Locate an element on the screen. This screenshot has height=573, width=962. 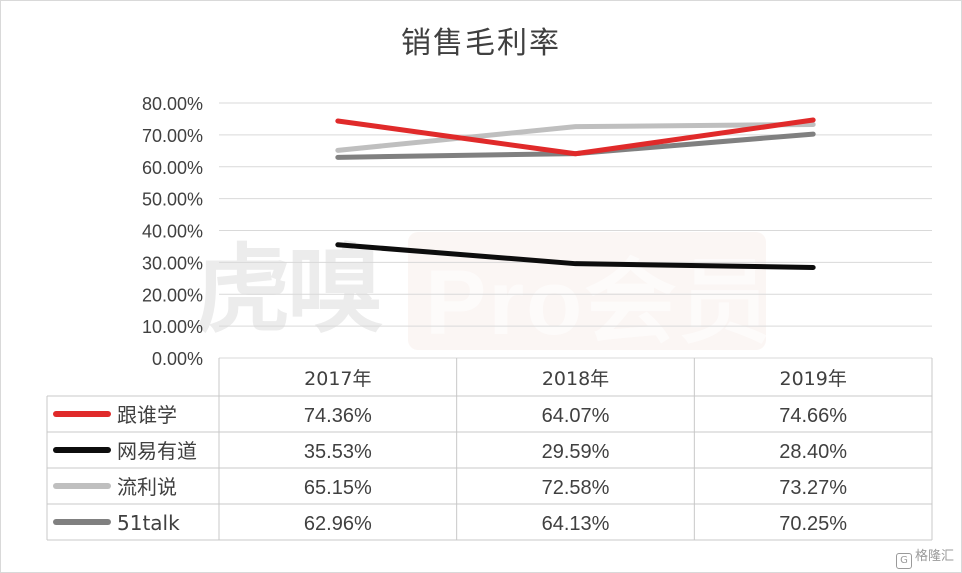
table-cell-value: 64.07% is located at coordinates (576, 416).